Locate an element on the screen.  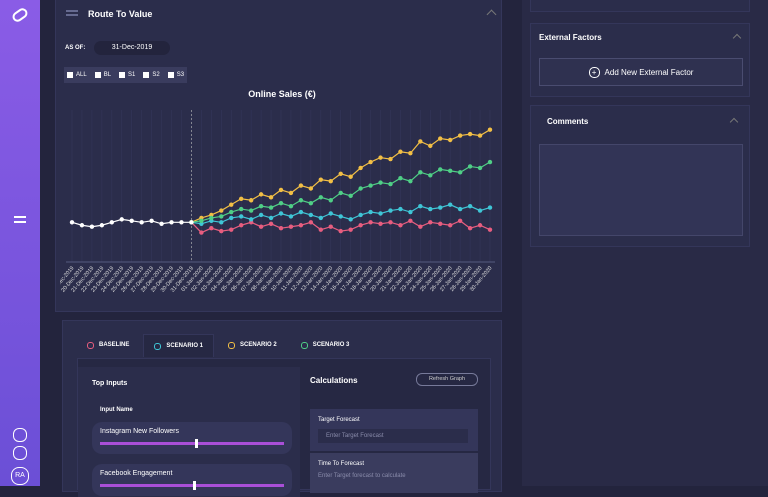
tab: SCENARIO 2 is located at coordinates (252, 345).